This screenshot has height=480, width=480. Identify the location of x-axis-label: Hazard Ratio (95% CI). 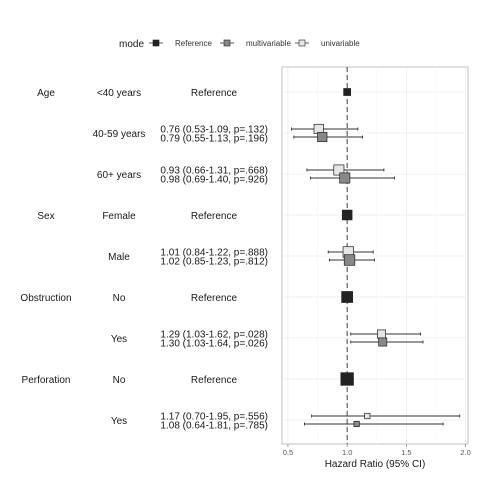
(375, 464).